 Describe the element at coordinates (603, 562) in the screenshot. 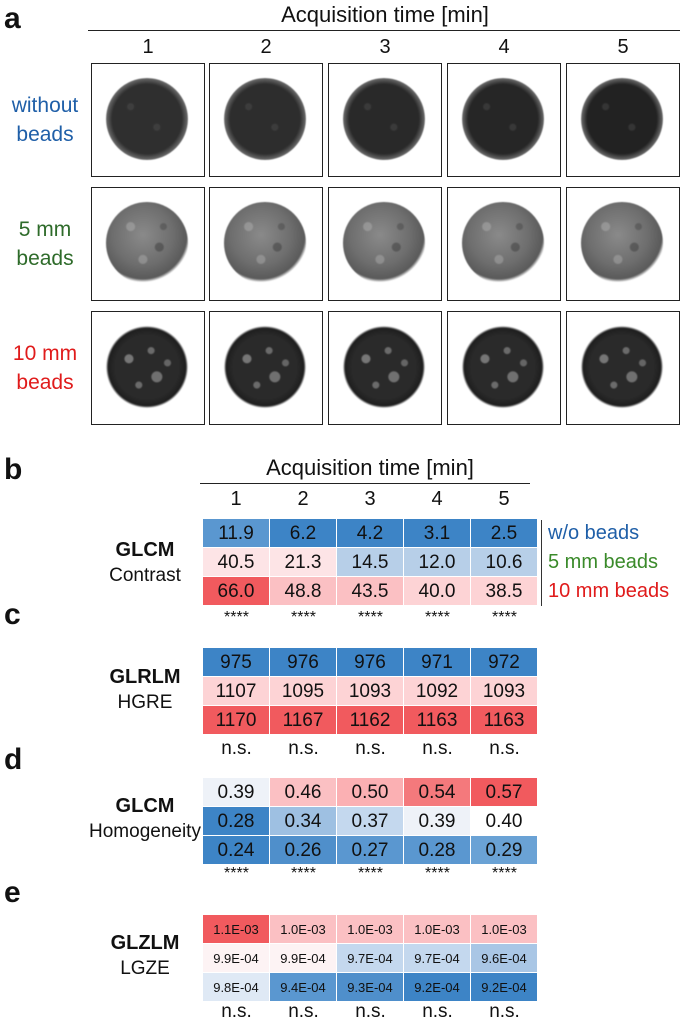

I see `legend-entry: 5 mm beads` at that location.